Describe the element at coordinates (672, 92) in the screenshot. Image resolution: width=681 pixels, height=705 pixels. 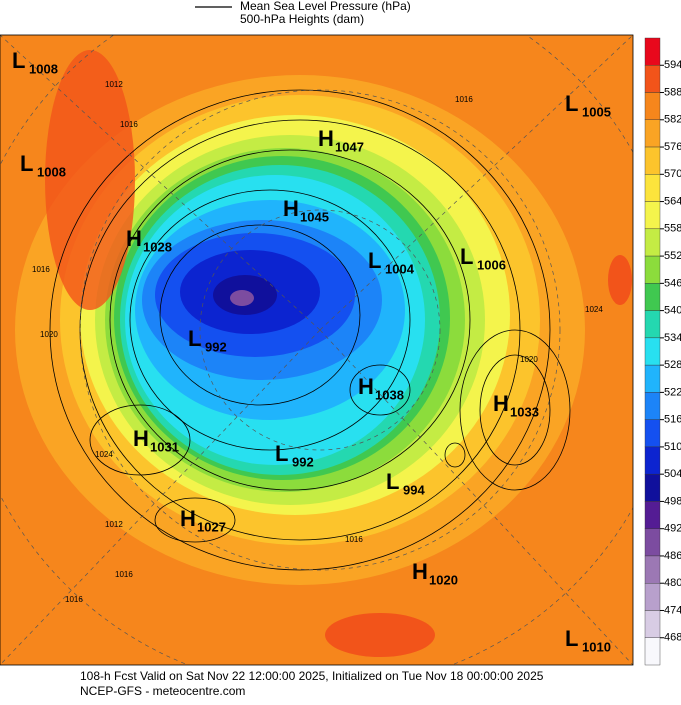
I see `colorbar-label: 588` at that location.